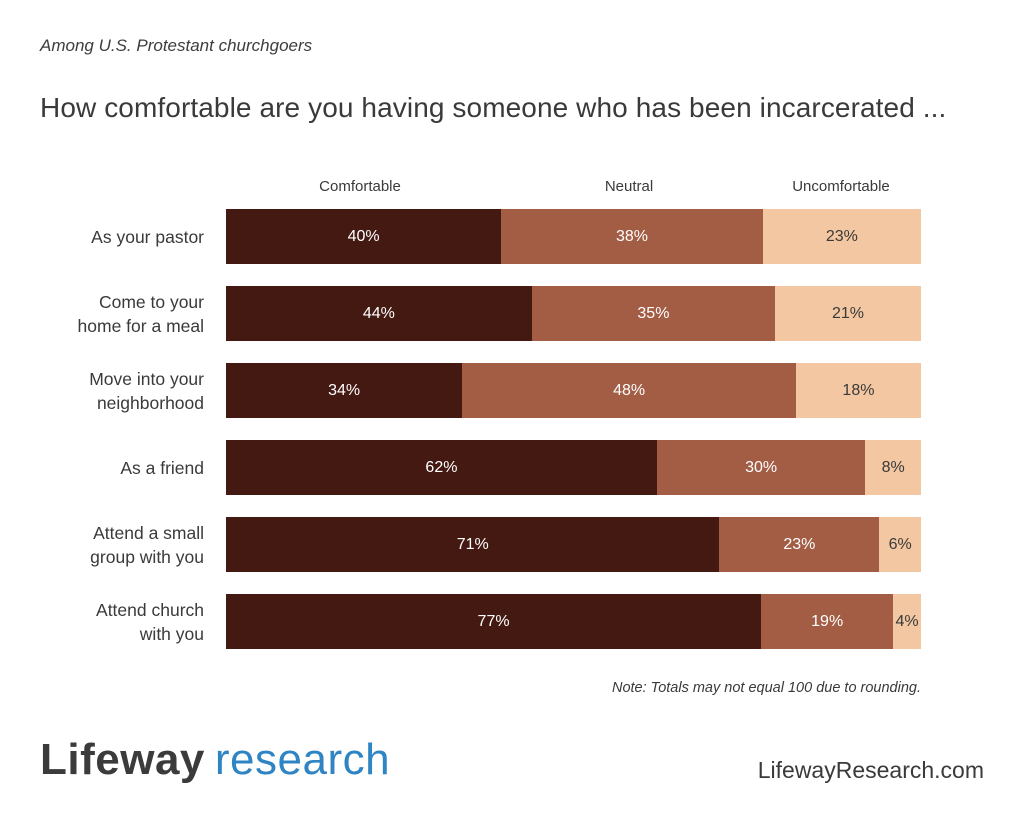 The image size is (1024, 827). Describe the element at coordinates (104, 390) in the screenshot. I see `category-label: Move into your neighborhood` at that location.